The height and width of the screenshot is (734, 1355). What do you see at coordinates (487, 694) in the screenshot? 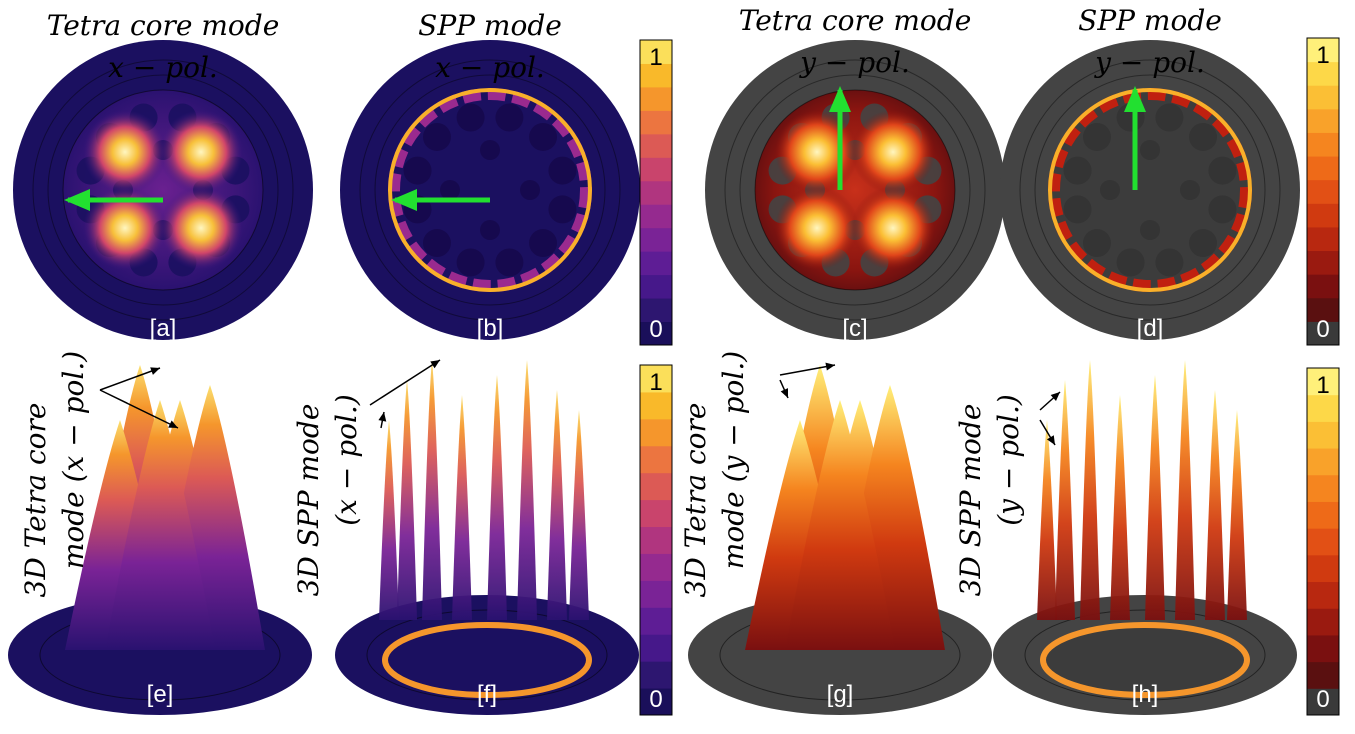
I see `panel-label: [f]` at bounding box center [487, 694].